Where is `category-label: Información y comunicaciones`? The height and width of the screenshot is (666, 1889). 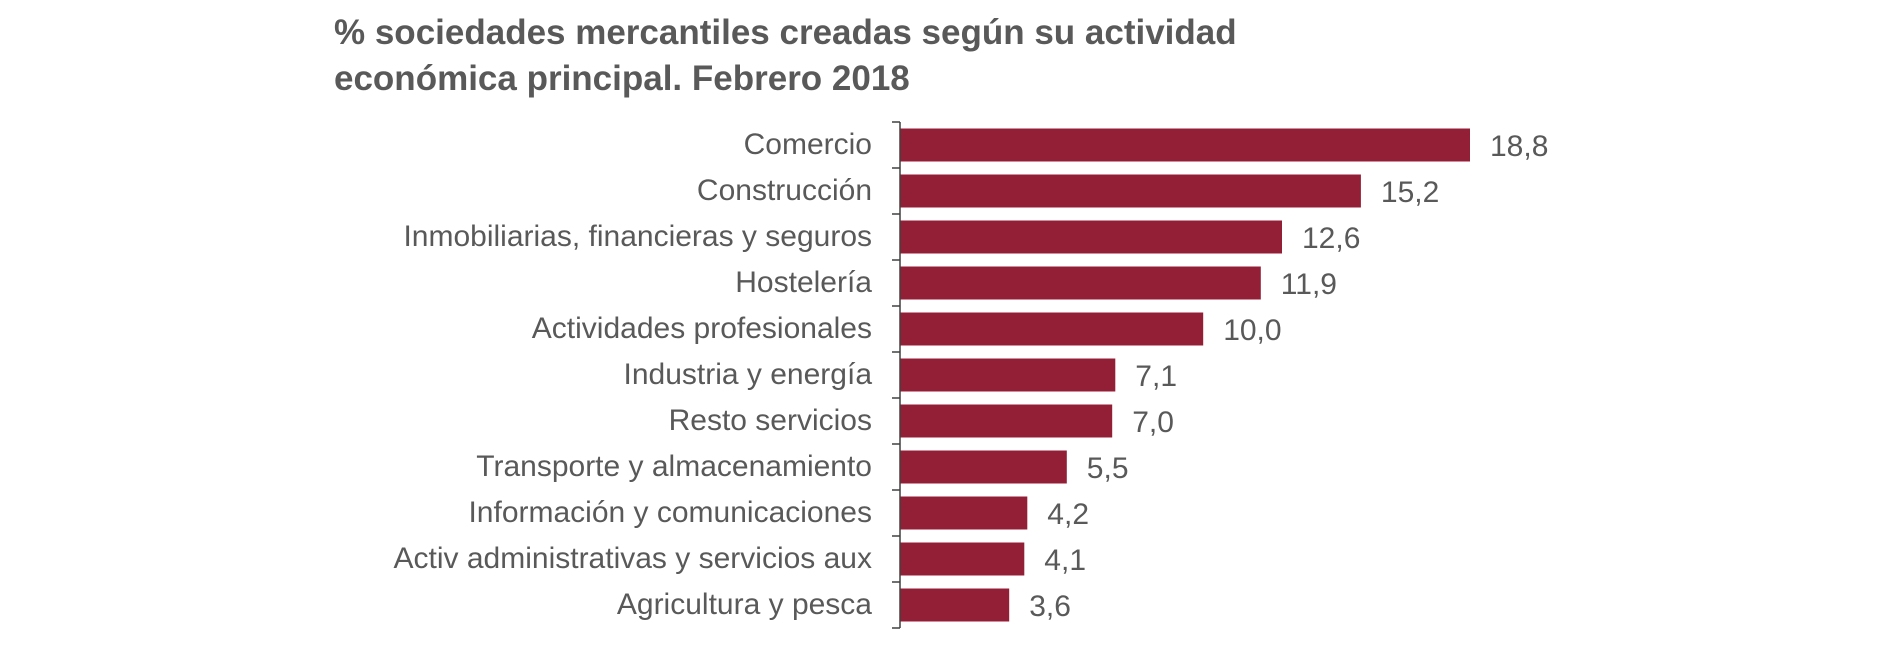
category-label: Información y comunicaciones is located at coordinates (670, 512).